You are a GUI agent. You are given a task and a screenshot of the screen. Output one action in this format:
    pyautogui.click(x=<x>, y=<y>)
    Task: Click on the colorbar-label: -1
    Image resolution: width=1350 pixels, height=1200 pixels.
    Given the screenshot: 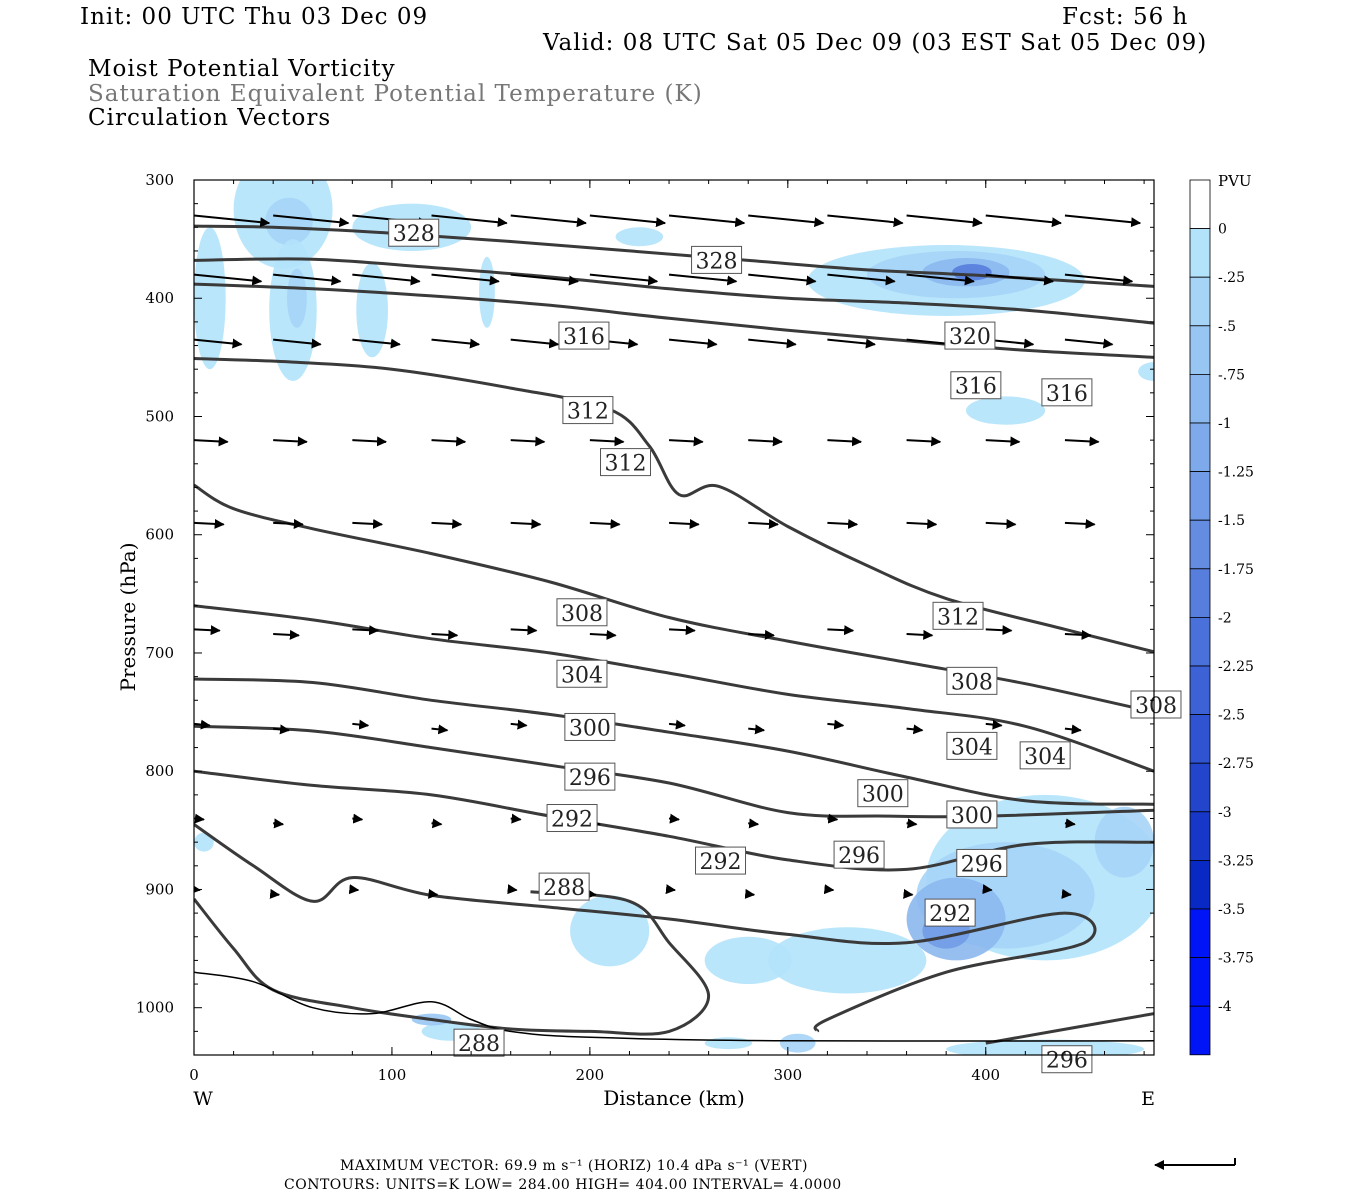 What is the action you would take?
    pyautogui.click(x=1225, y=424)
    